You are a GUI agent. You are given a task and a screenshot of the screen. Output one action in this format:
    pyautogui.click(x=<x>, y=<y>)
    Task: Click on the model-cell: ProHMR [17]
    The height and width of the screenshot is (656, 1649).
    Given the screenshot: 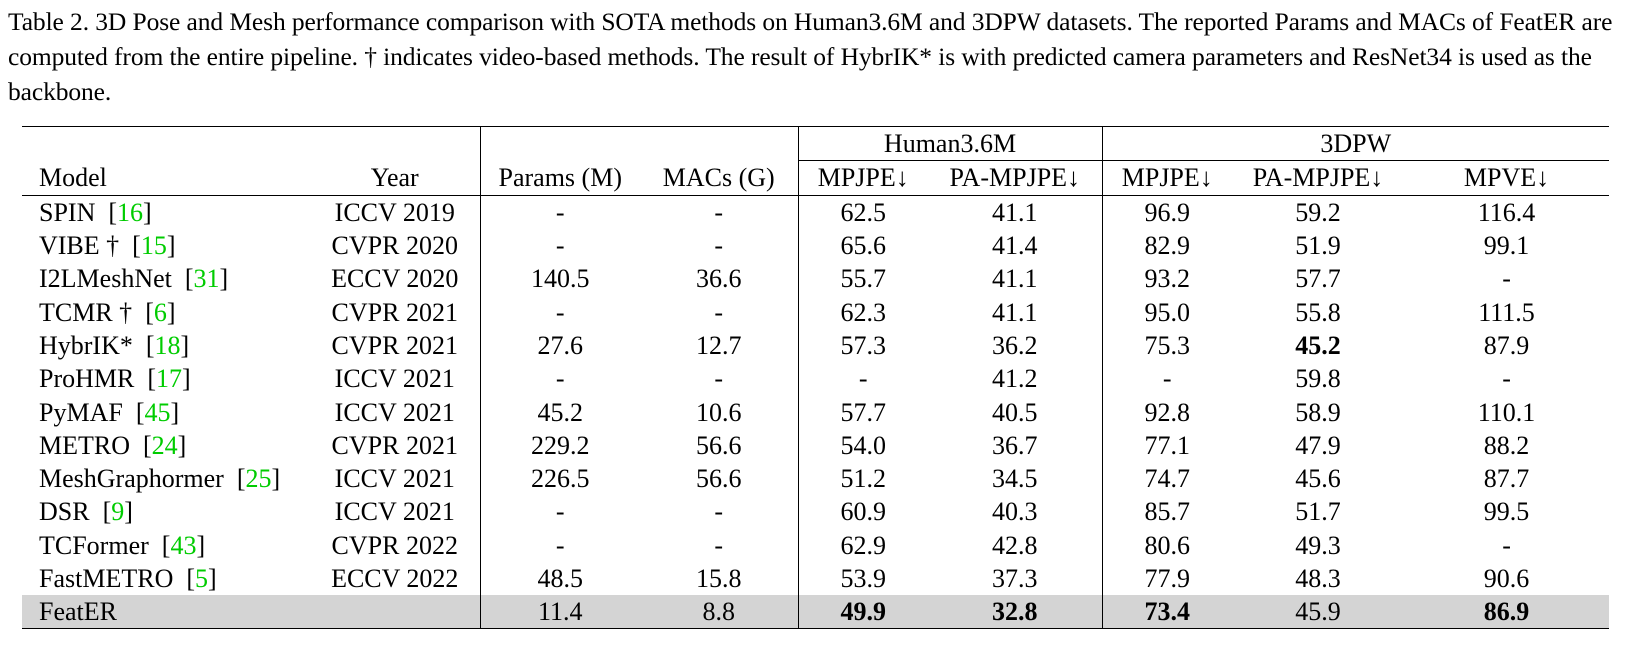 What is the action you would take?
    pyautogui.click(x=115, y=379)
    